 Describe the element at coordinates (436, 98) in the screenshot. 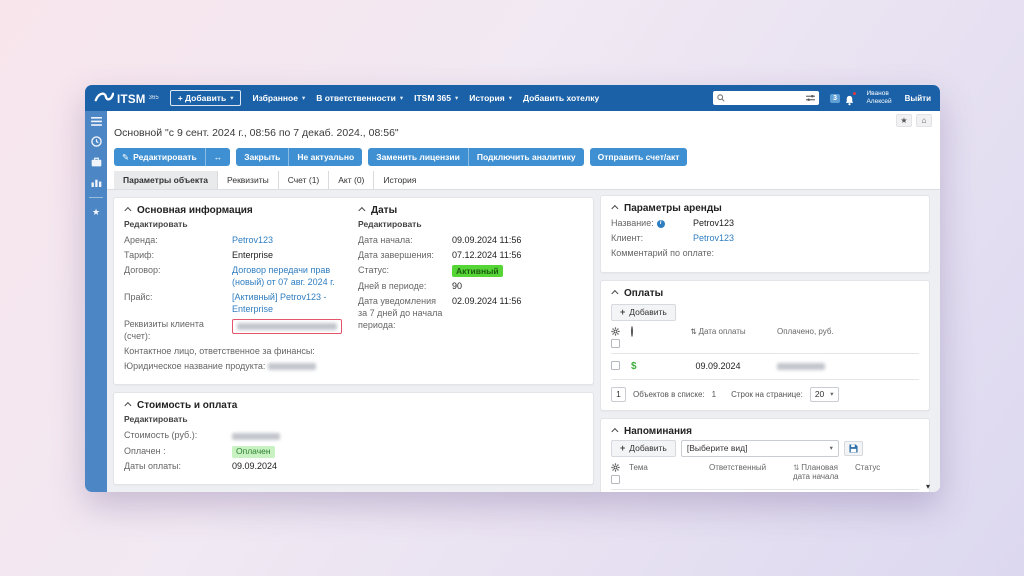

I see `nav-itsm365: ITSM 365 ▾` at that location.